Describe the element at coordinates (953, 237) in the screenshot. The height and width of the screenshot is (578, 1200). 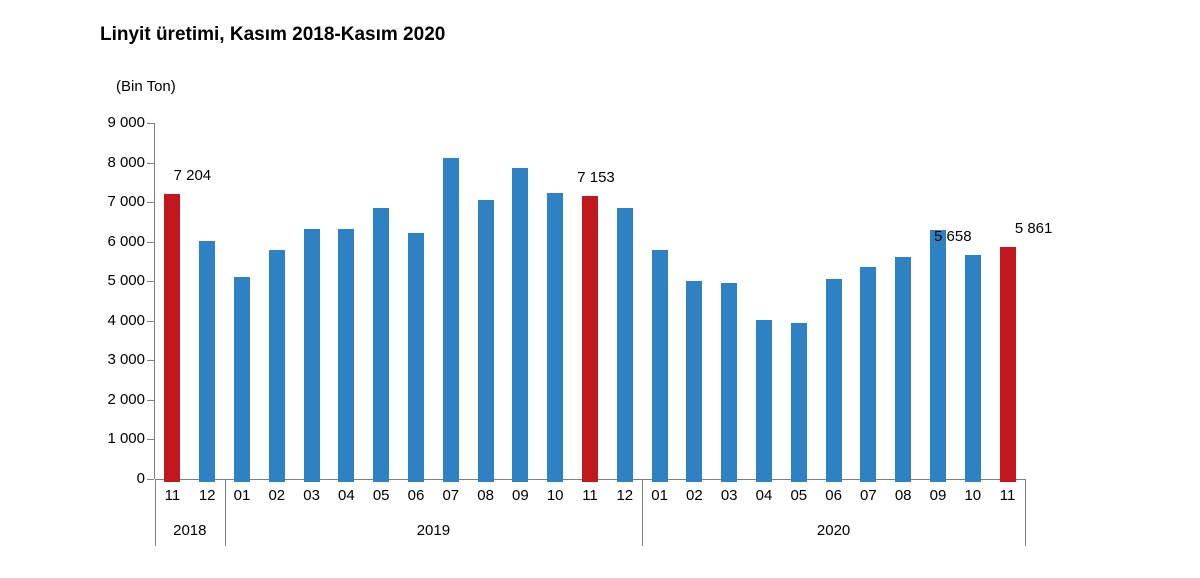
I see `bar-value-label: 5 658` at that location.